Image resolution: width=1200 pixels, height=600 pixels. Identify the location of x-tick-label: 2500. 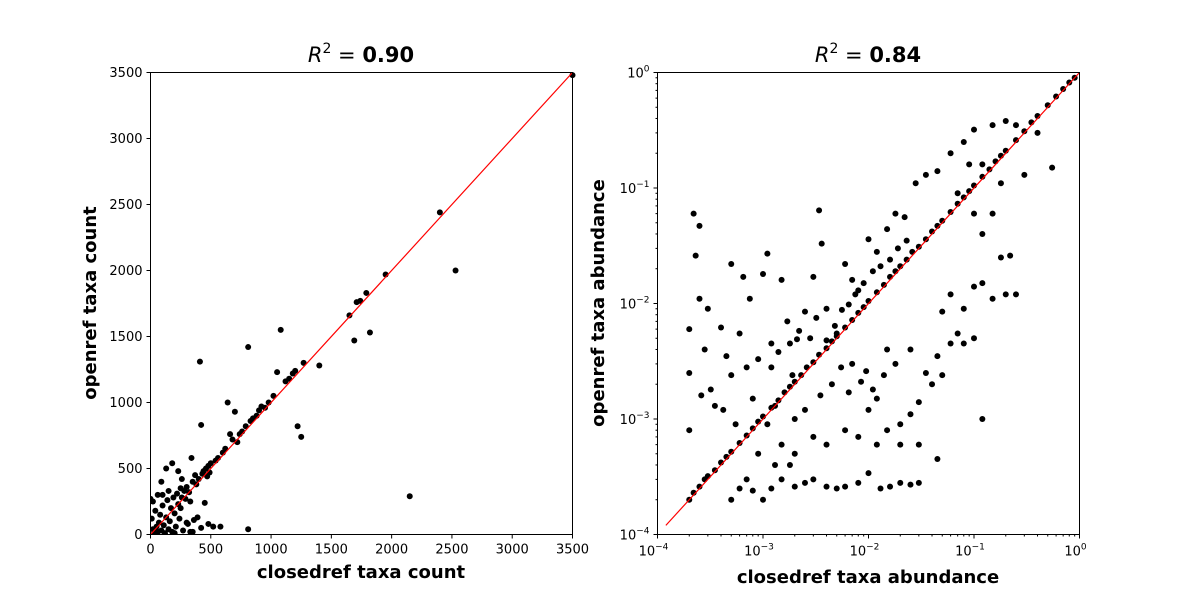
(451, 550).